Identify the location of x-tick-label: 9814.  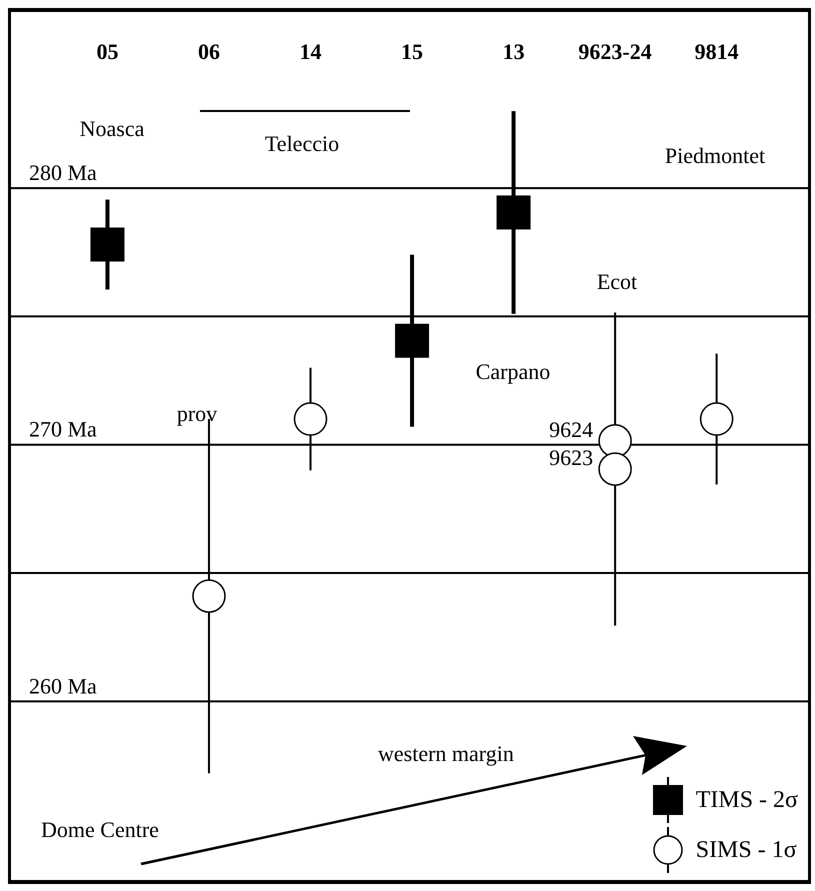
(716, 51).